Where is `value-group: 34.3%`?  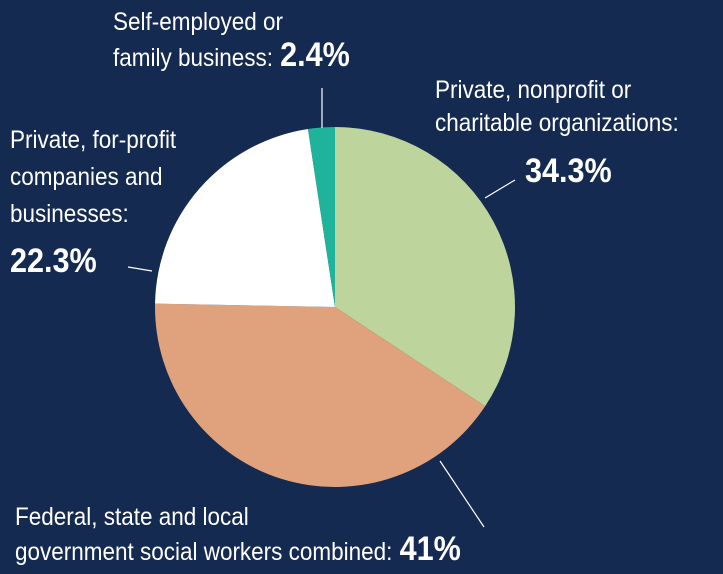
value-group: 34.3% is located at coordinates (568, 171).